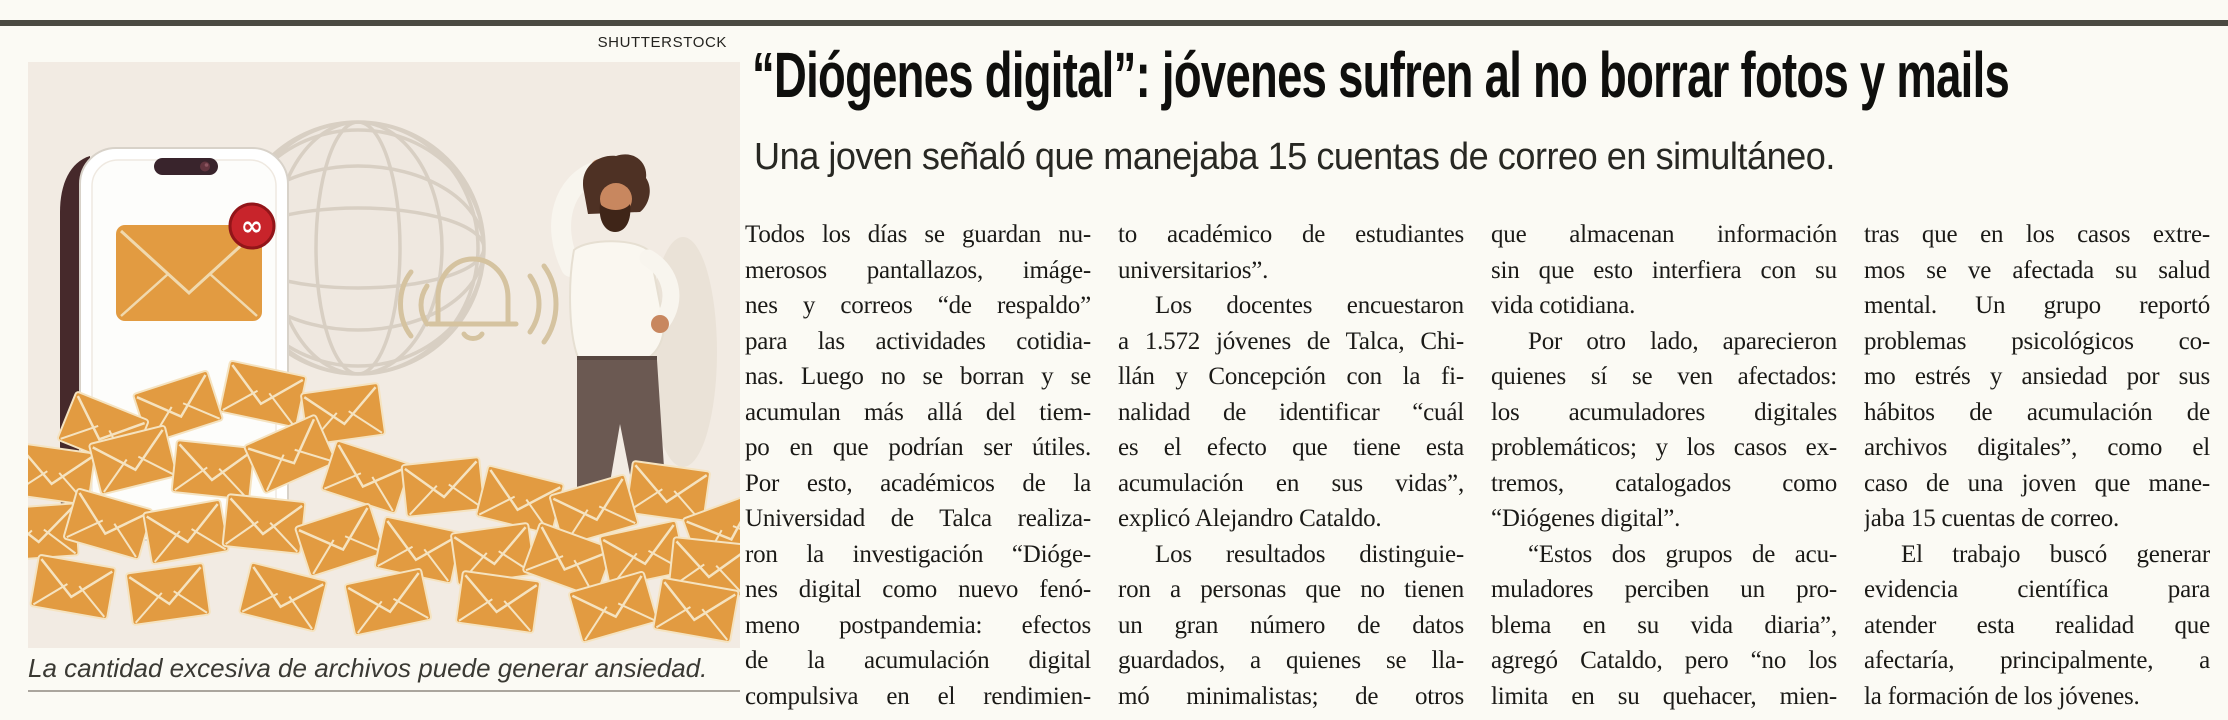 This screenshot has height=720, width=2228. I want to click on body-text-line: limita en su quehacer, mien-, so click(1664, 696).